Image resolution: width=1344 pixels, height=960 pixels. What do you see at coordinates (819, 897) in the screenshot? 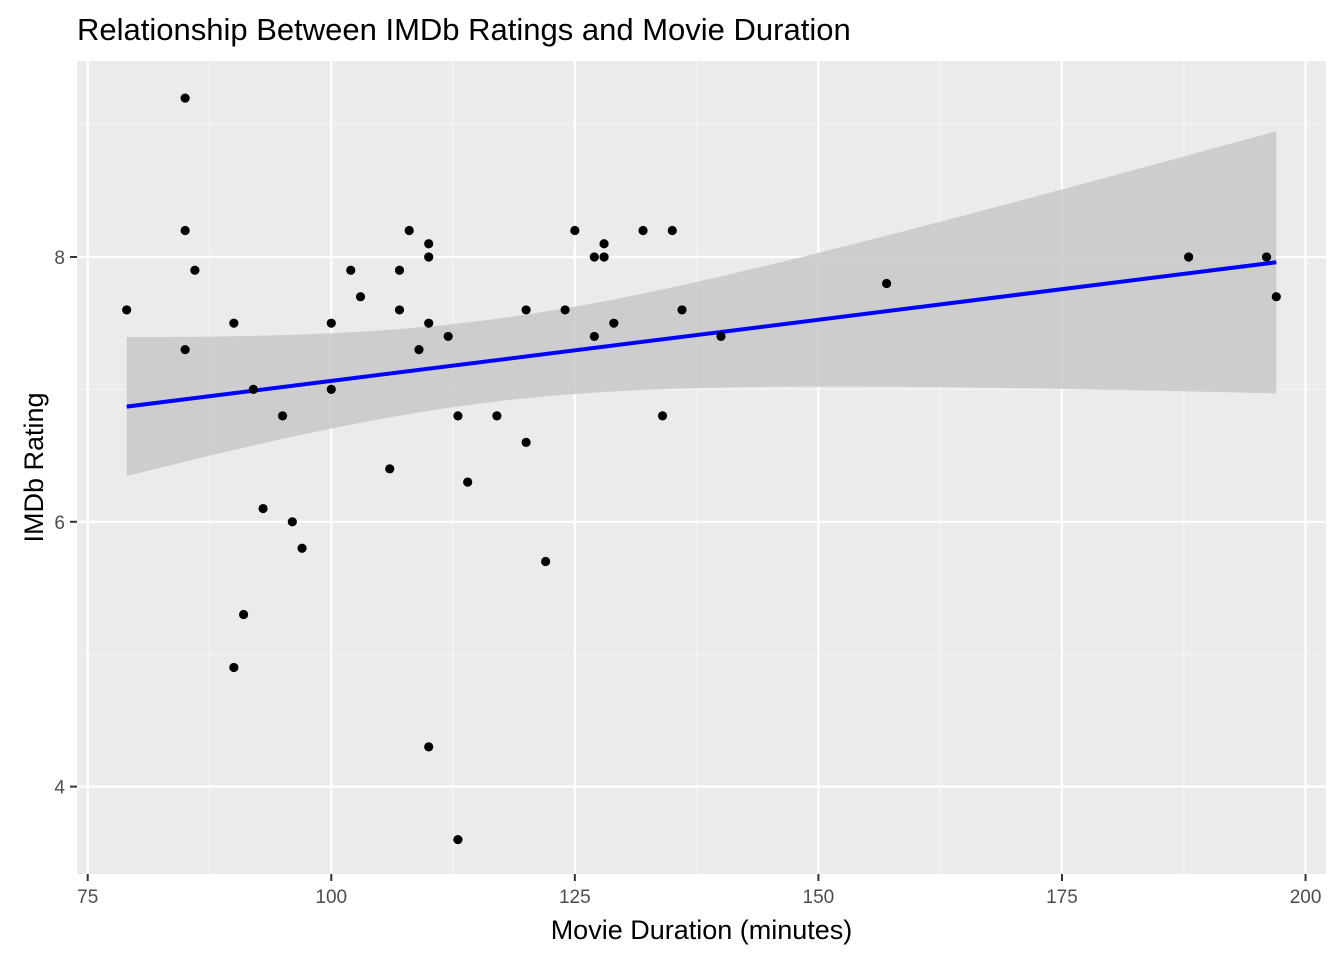
I see `x-tick-label: 150` at bounding box center [819, 897].